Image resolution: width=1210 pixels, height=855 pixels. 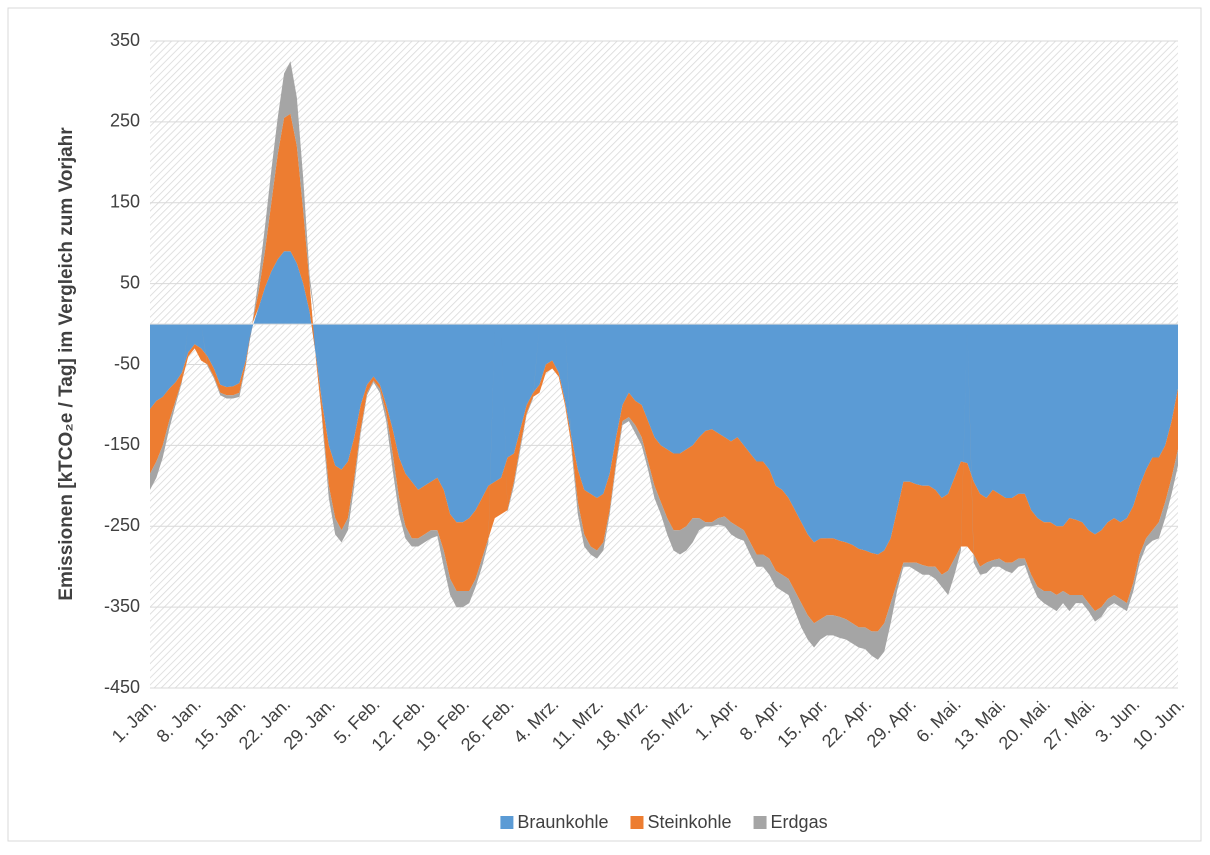 I want to click on legend-label: Braunkohle, so click(x=562, y=822).